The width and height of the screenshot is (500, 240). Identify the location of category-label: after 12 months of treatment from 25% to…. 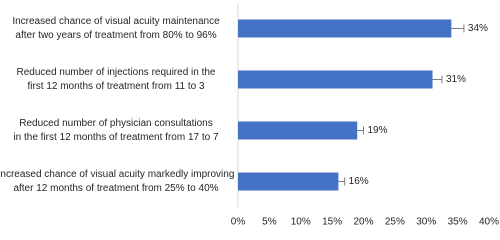
(115, 188).